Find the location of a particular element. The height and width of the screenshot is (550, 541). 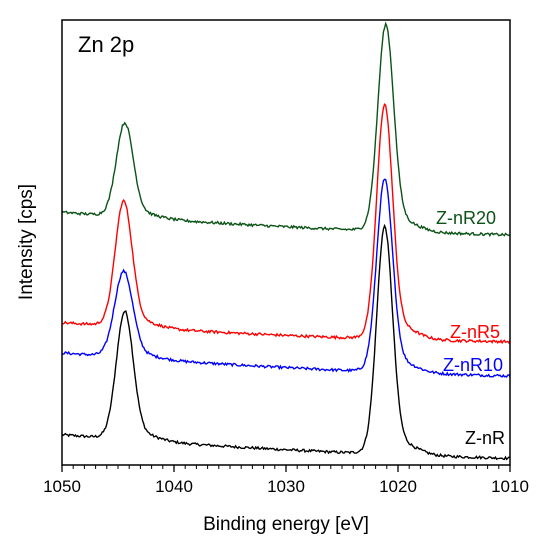

series-label-z-nr10: Z-nR10 is located at coordinates (473, 365).